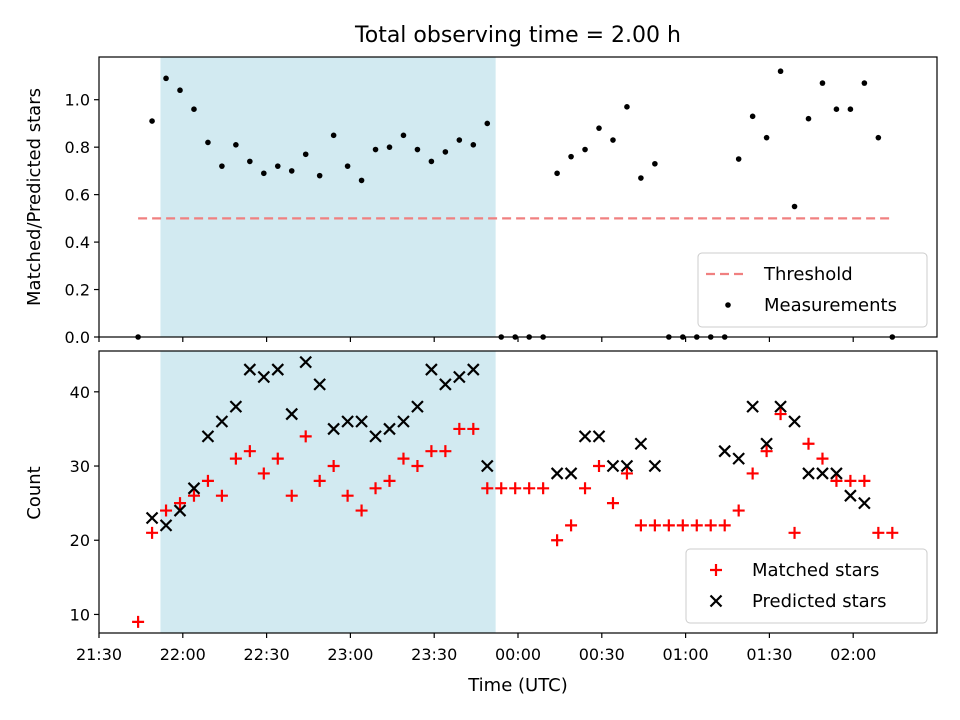 This screenshot has width=960, height=720. What do you see at coordinates (80, 540) in the screenshot?
I see `y-tick-label: 20` at bounding box center [80, 540].